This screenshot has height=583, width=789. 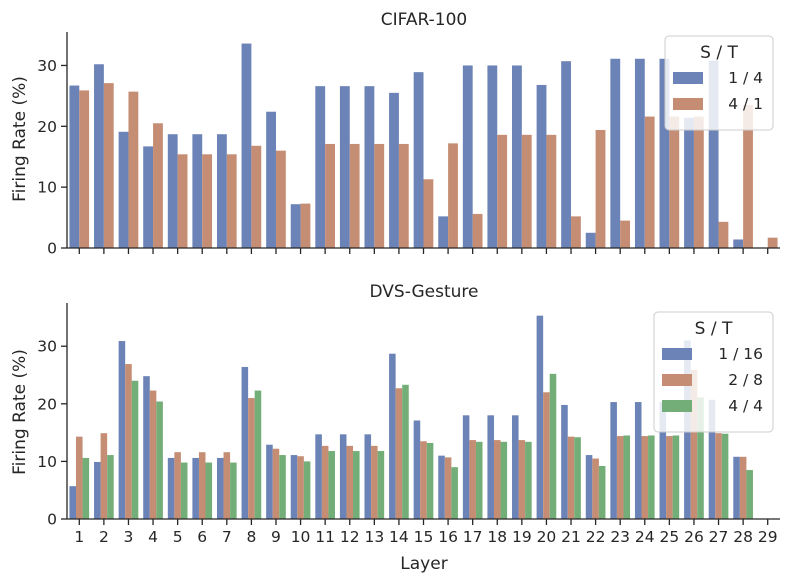 I want to click on x-tick-label-19: 19, so click(x=522, y=537).